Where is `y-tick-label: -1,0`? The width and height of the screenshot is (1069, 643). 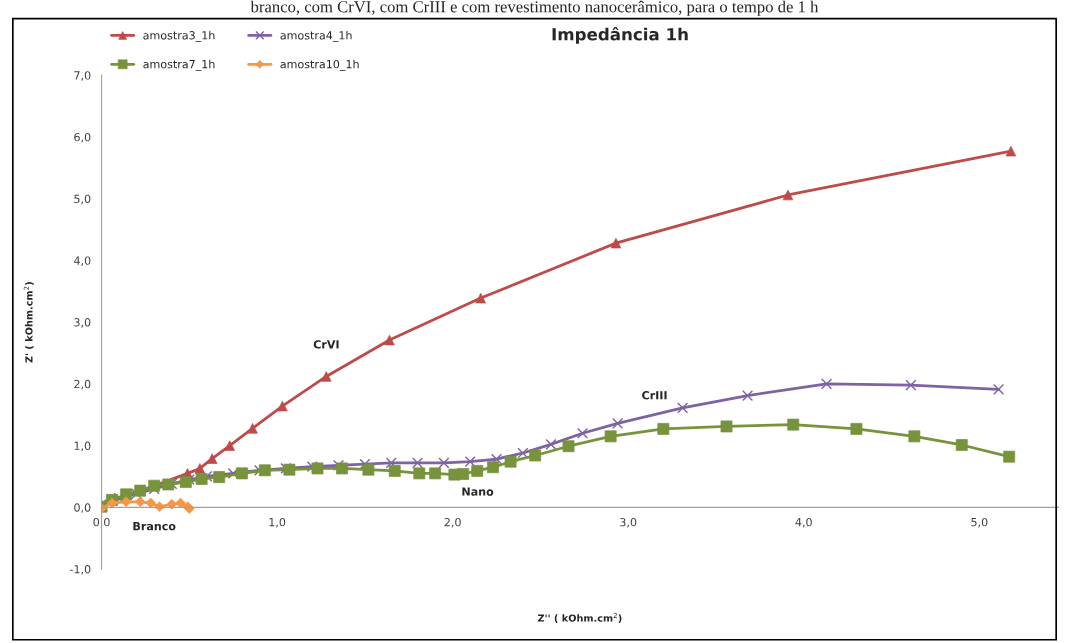
y-tick-label: -1,0 is located at coordinates (80, 570).